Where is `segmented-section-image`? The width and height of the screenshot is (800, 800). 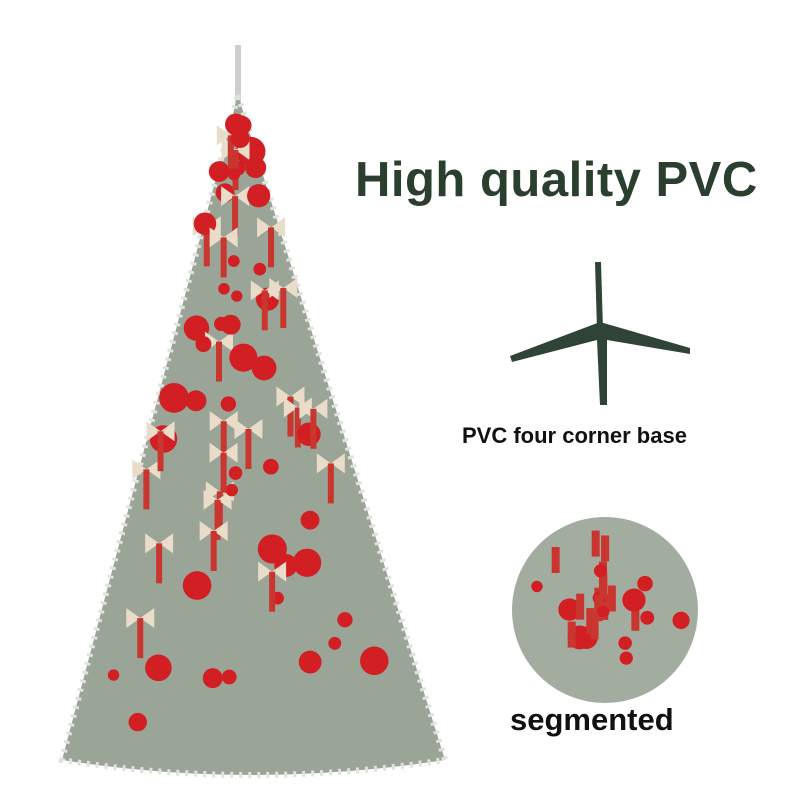
segmented-section-image is located at coordinates (605, 610).